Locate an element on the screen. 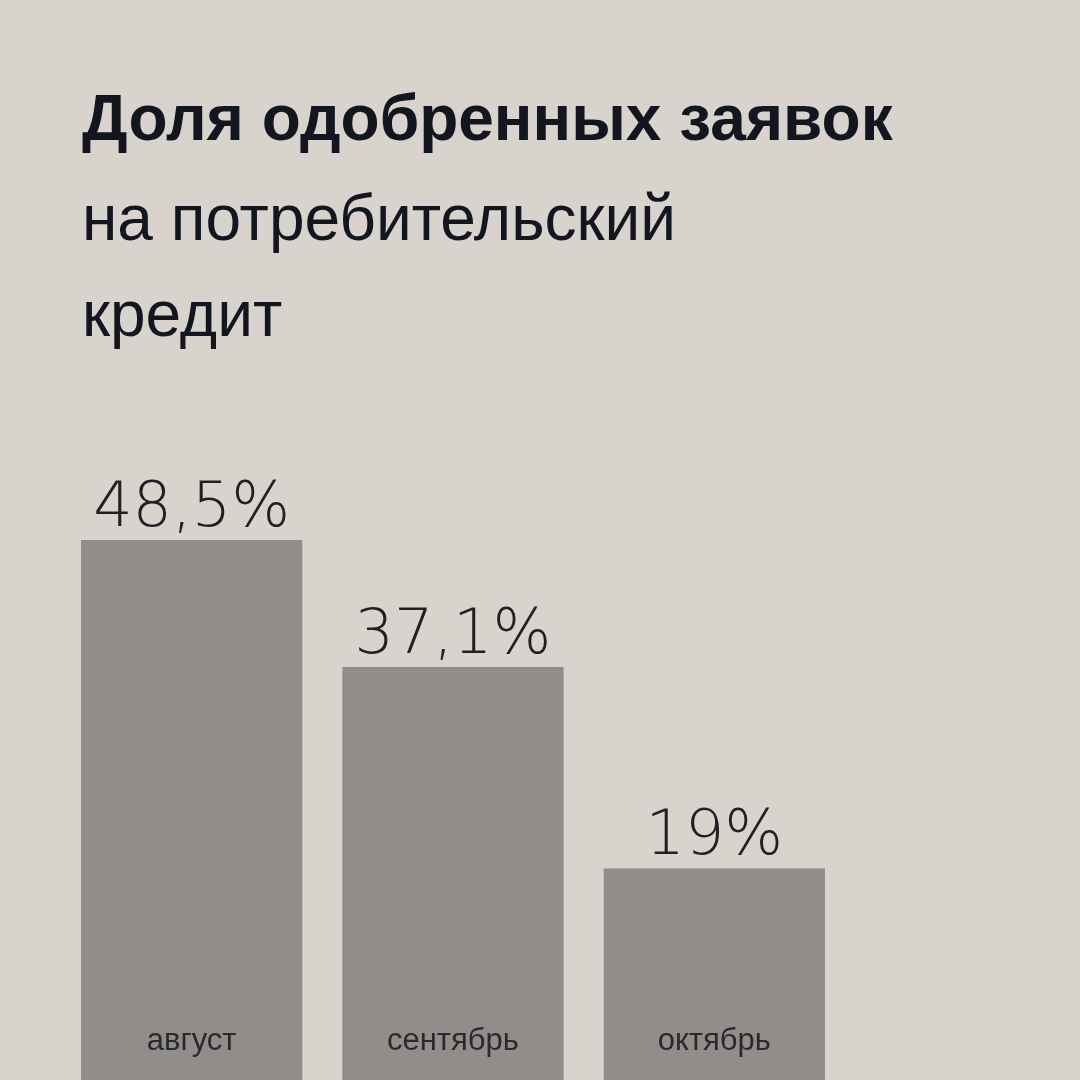  x-tick-label: август is located at coordinates (191, 1039).